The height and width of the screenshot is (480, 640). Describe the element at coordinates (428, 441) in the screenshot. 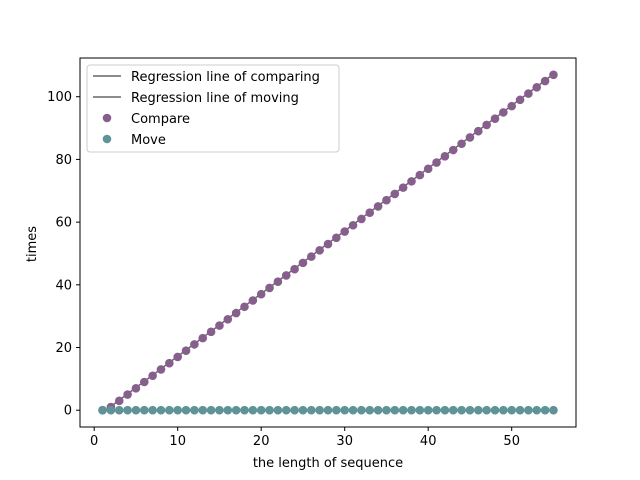

I see `x-tick-label: 40` at that location.